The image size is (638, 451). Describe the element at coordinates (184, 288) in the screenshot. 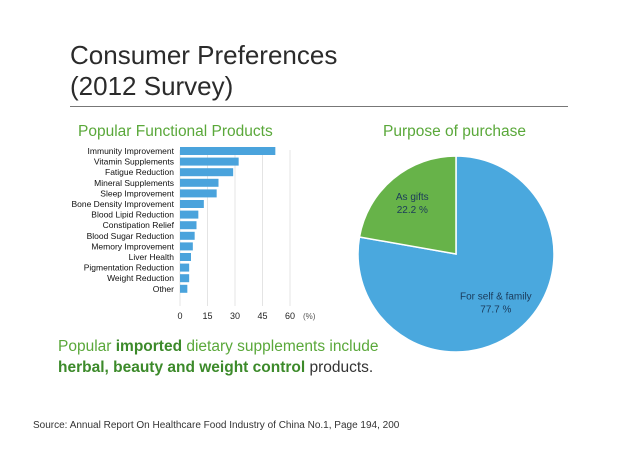

I see `bar-other` at that location.